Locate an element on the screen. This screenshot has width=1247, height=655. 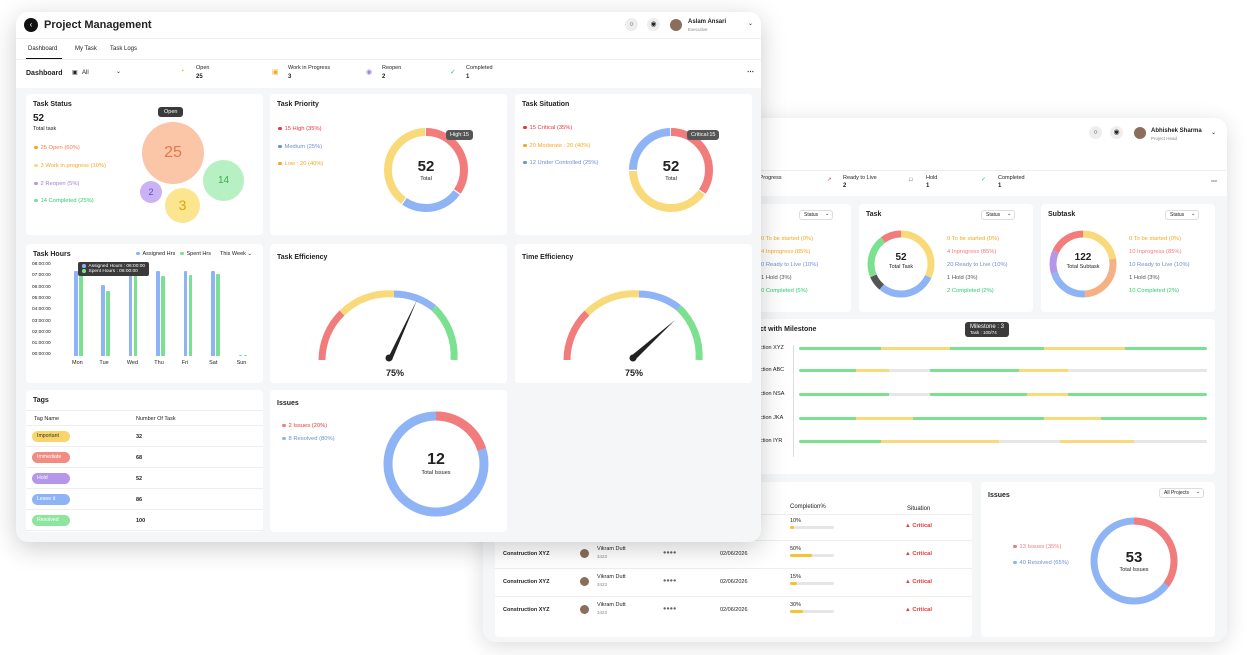
y-tick-label: 00:00:00 is located at coordinates (41, 355).